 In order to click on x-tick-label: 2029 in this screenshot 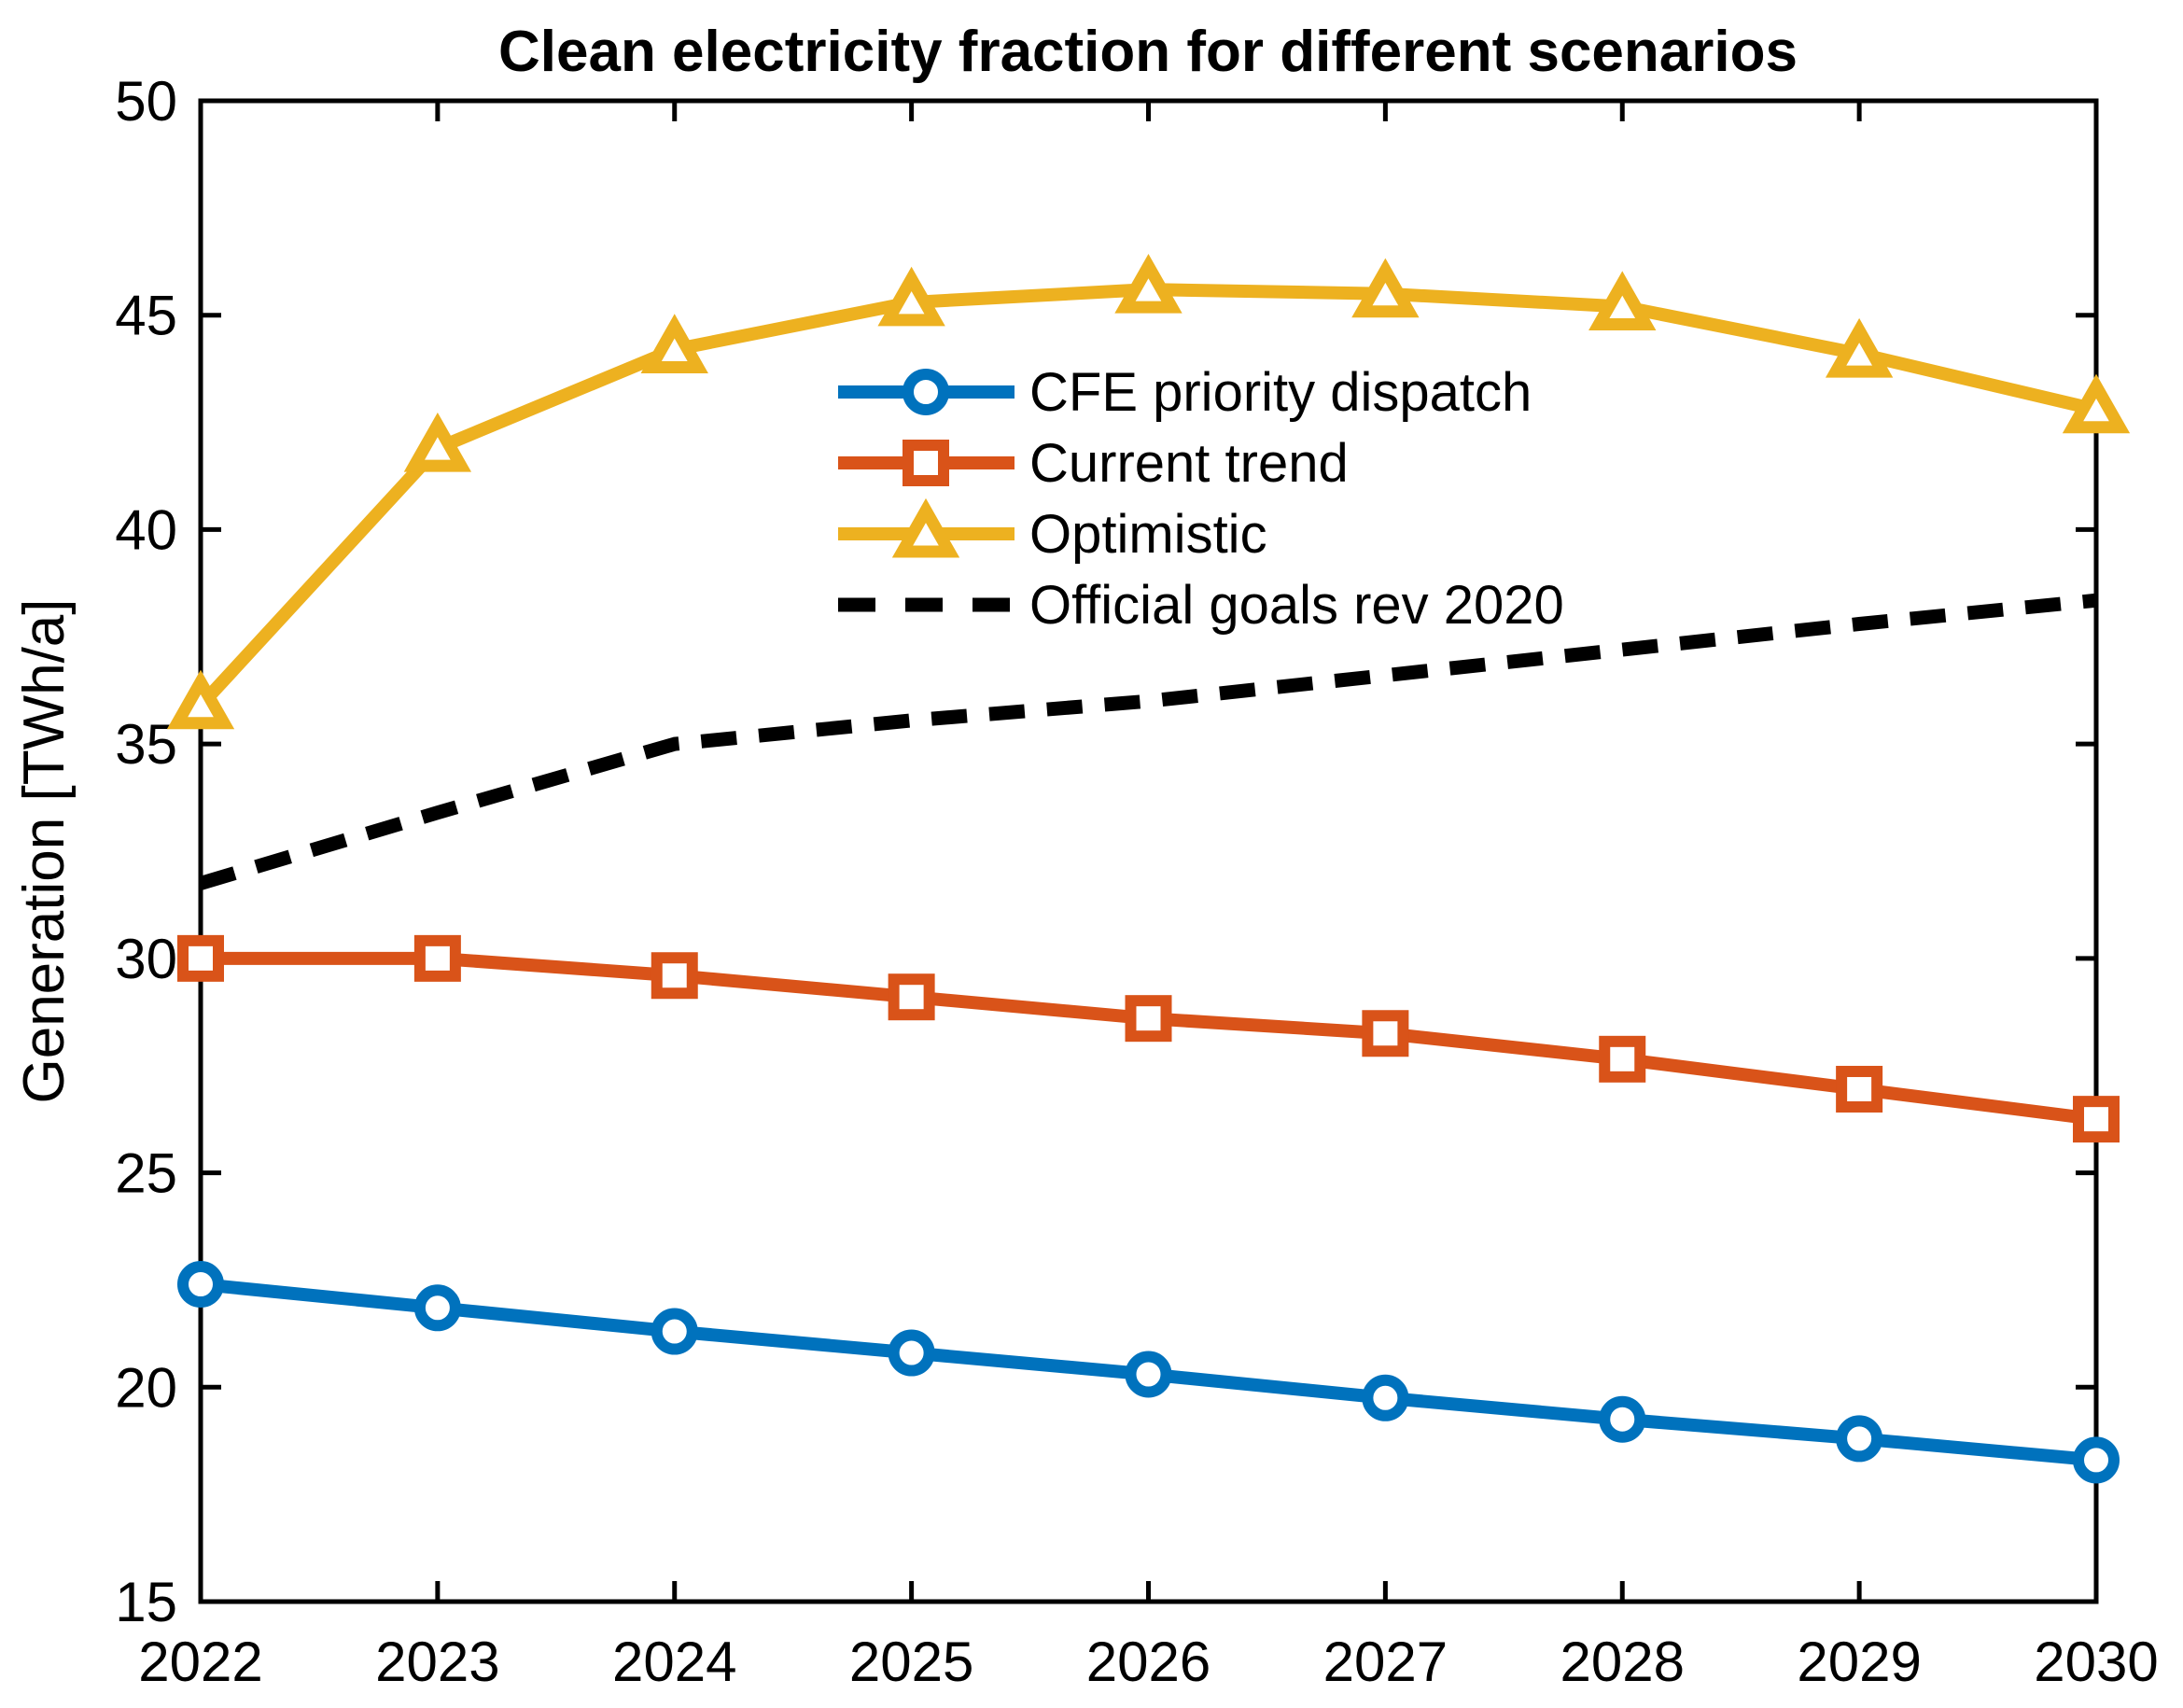, I will do `click(1859, 1662)`.